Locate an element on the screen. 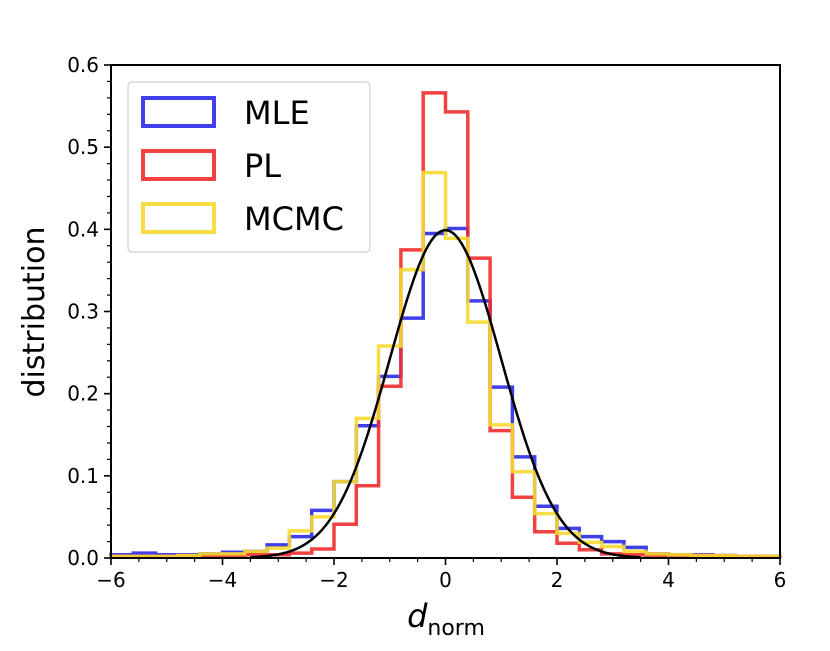 Image resolution: width=830 pixels, height=651 pixels. x-axis-label: dnorm is located at coordinates (446, 619).